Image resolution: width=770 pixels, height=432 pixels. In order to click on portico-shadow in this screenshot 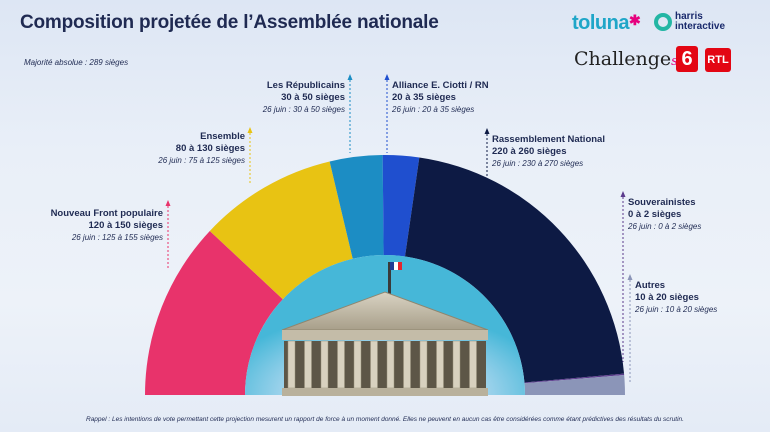, I will do `click(385, 364)`.